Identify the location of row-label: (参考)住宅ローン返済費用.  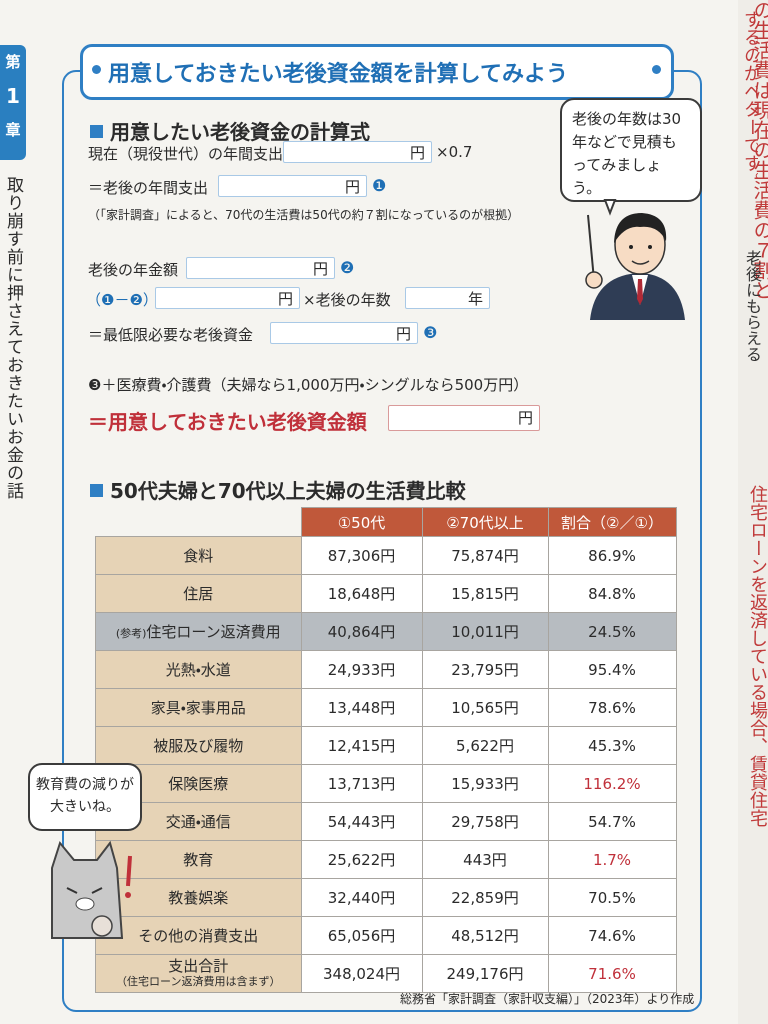
(198, 631).